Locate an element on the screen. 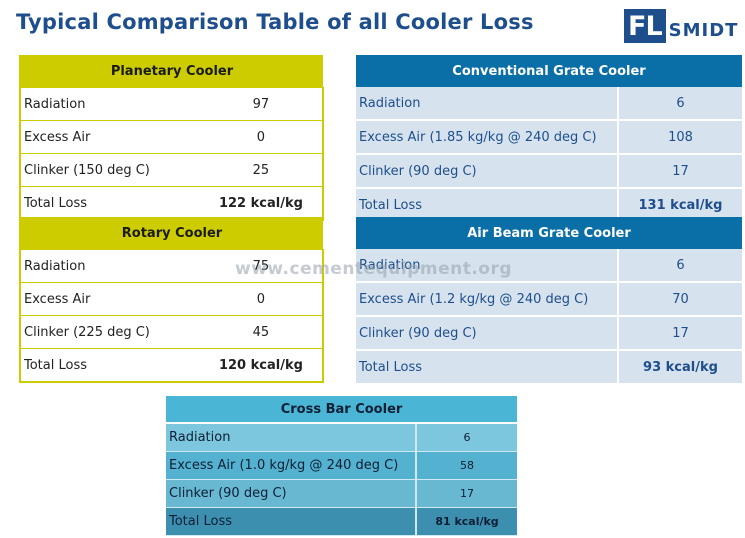 Image resolution: width=745 pixels, height=538 pixels. total-value: 122 kcal/kg is located at coordinates (262, 203).